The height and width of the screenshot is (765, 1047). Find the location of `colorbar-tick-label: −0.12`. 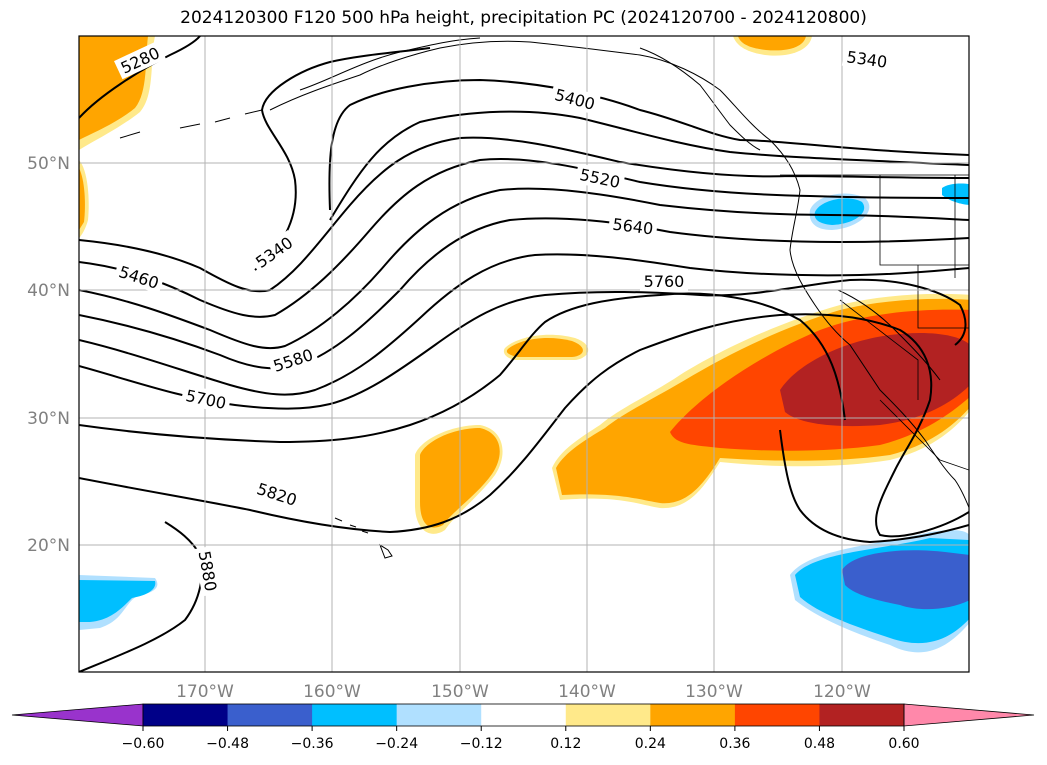

colorbar-tick-label: −0.12 is located at coordinates (481, 744).